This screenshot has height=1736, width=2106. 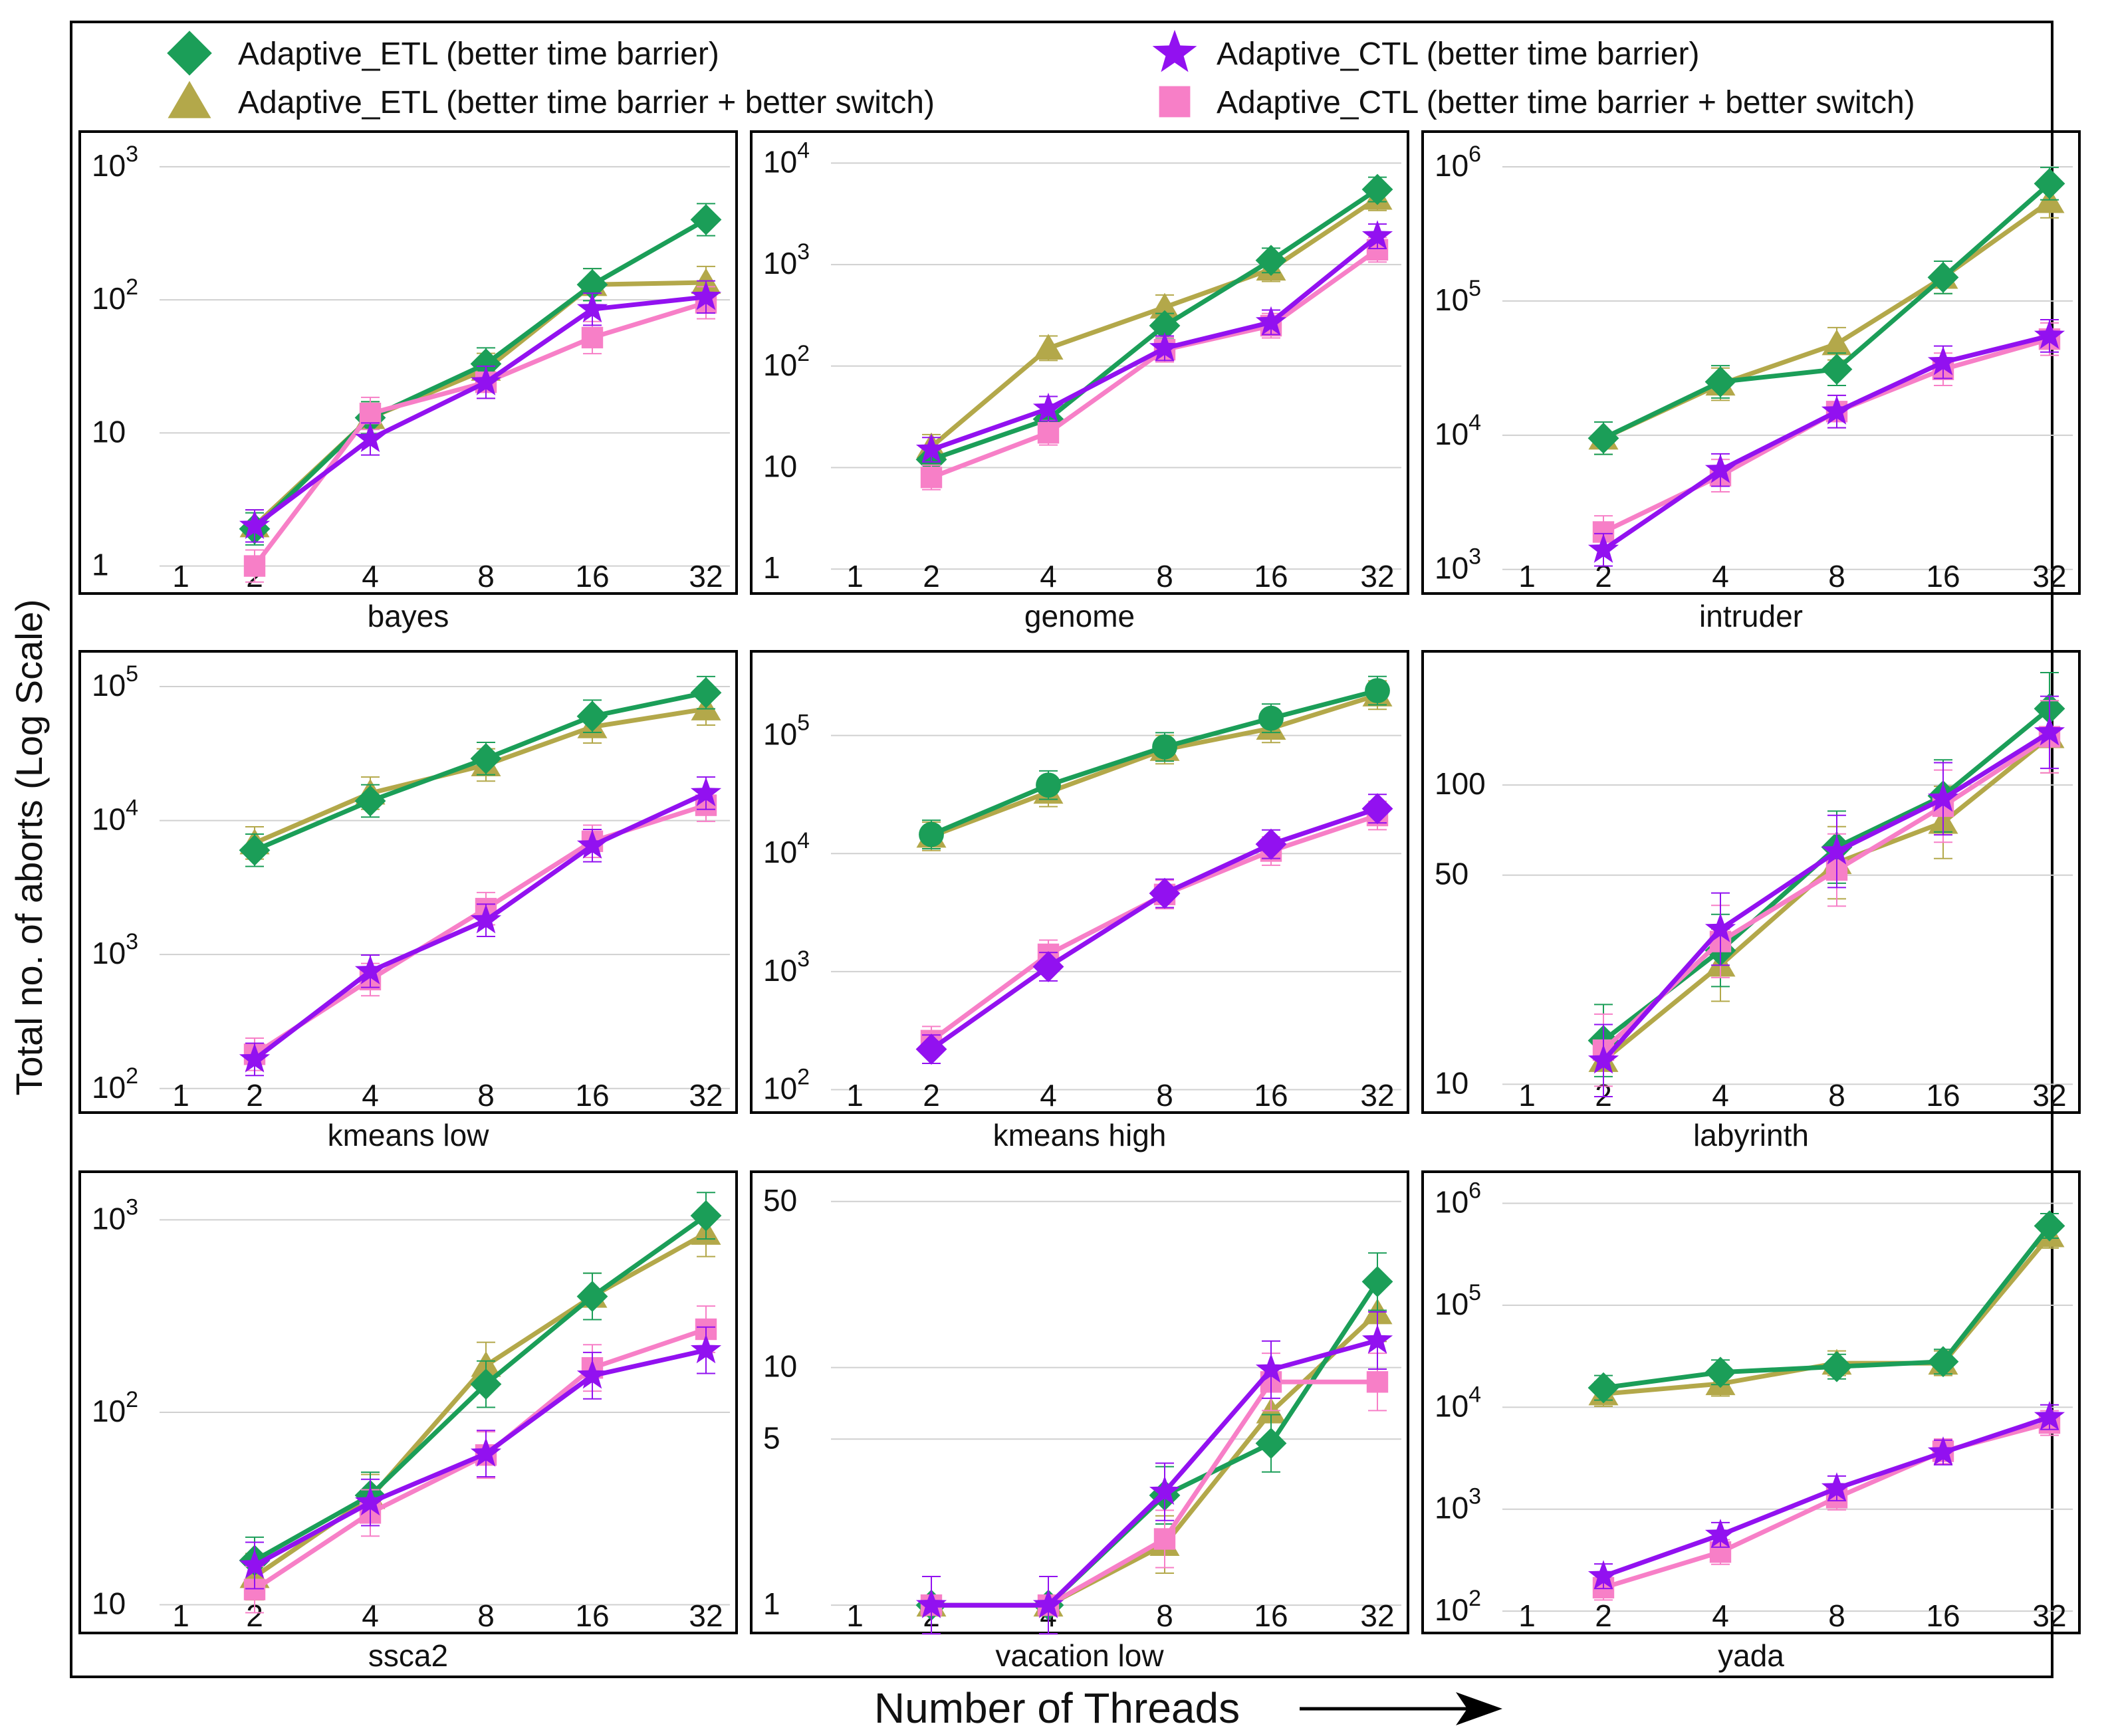 What do you see at coordinates (1175, 102) in the screenshot?
I see `legend-marker-square` at bounding box center [1175, 102].